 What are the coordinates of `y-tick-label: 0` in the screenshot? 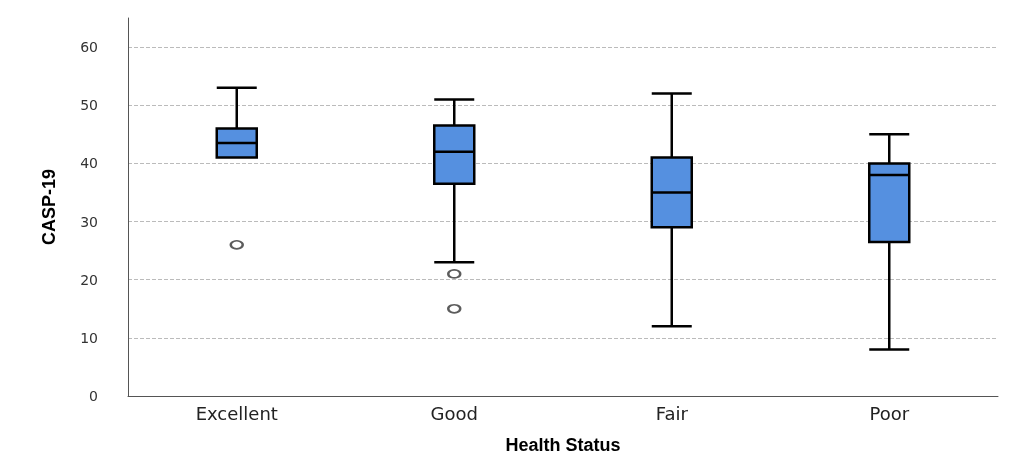 It's located at (93, 396).